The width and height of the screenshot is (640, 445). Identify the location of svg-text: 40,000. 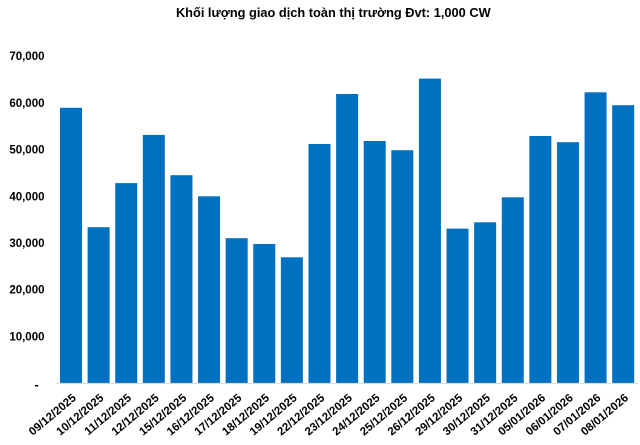
(26, 197).